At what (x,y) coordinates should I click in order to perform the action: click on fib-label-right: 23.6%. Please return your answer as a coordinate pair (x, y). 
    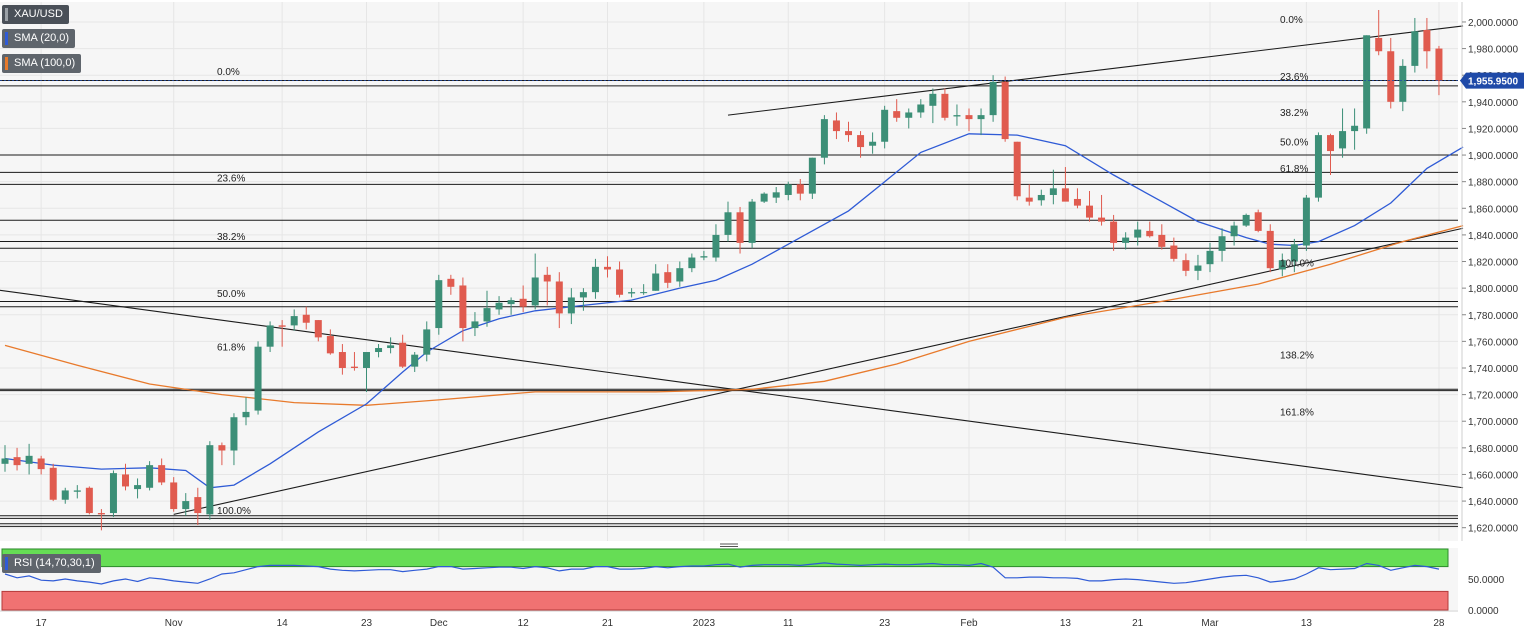
    Looking at the image, I should click on (1294, 77).